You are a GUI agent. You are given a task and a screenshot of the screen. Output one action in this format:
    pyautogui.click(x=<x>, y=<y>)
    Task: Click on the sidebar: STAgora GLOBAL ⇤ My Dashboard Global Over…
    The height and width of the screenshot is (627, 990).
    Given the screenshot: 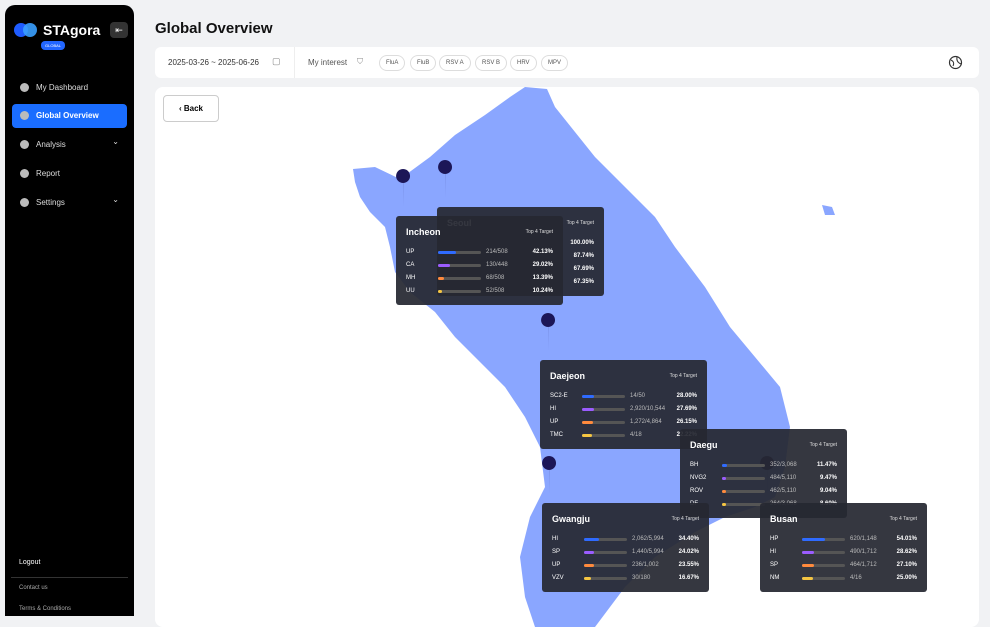 What is the action you would take?
    pyautogui.click(x=69, y=310)
    